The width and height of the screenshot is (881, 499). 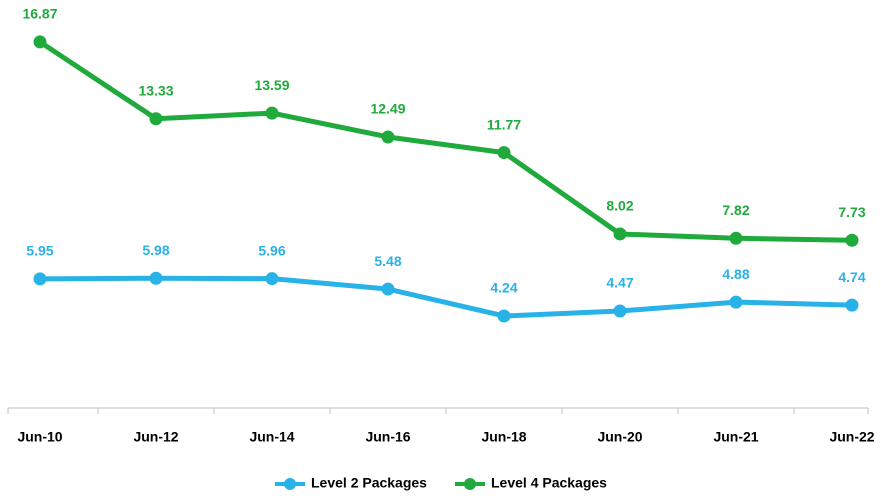 I want to click on data-label: 11.77, so click(x=504, y=124).